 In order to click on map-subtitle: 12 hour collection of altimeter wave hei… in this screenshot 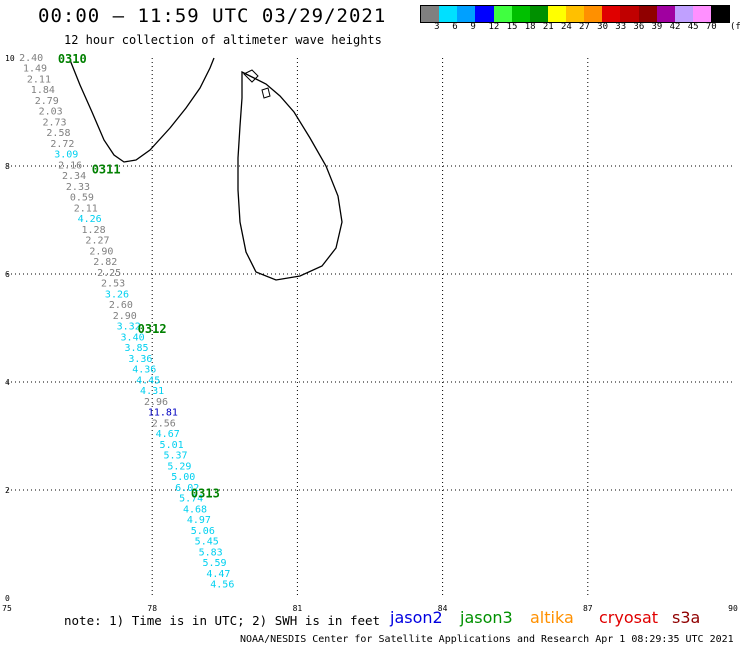, I will do `click(223, 40)`.